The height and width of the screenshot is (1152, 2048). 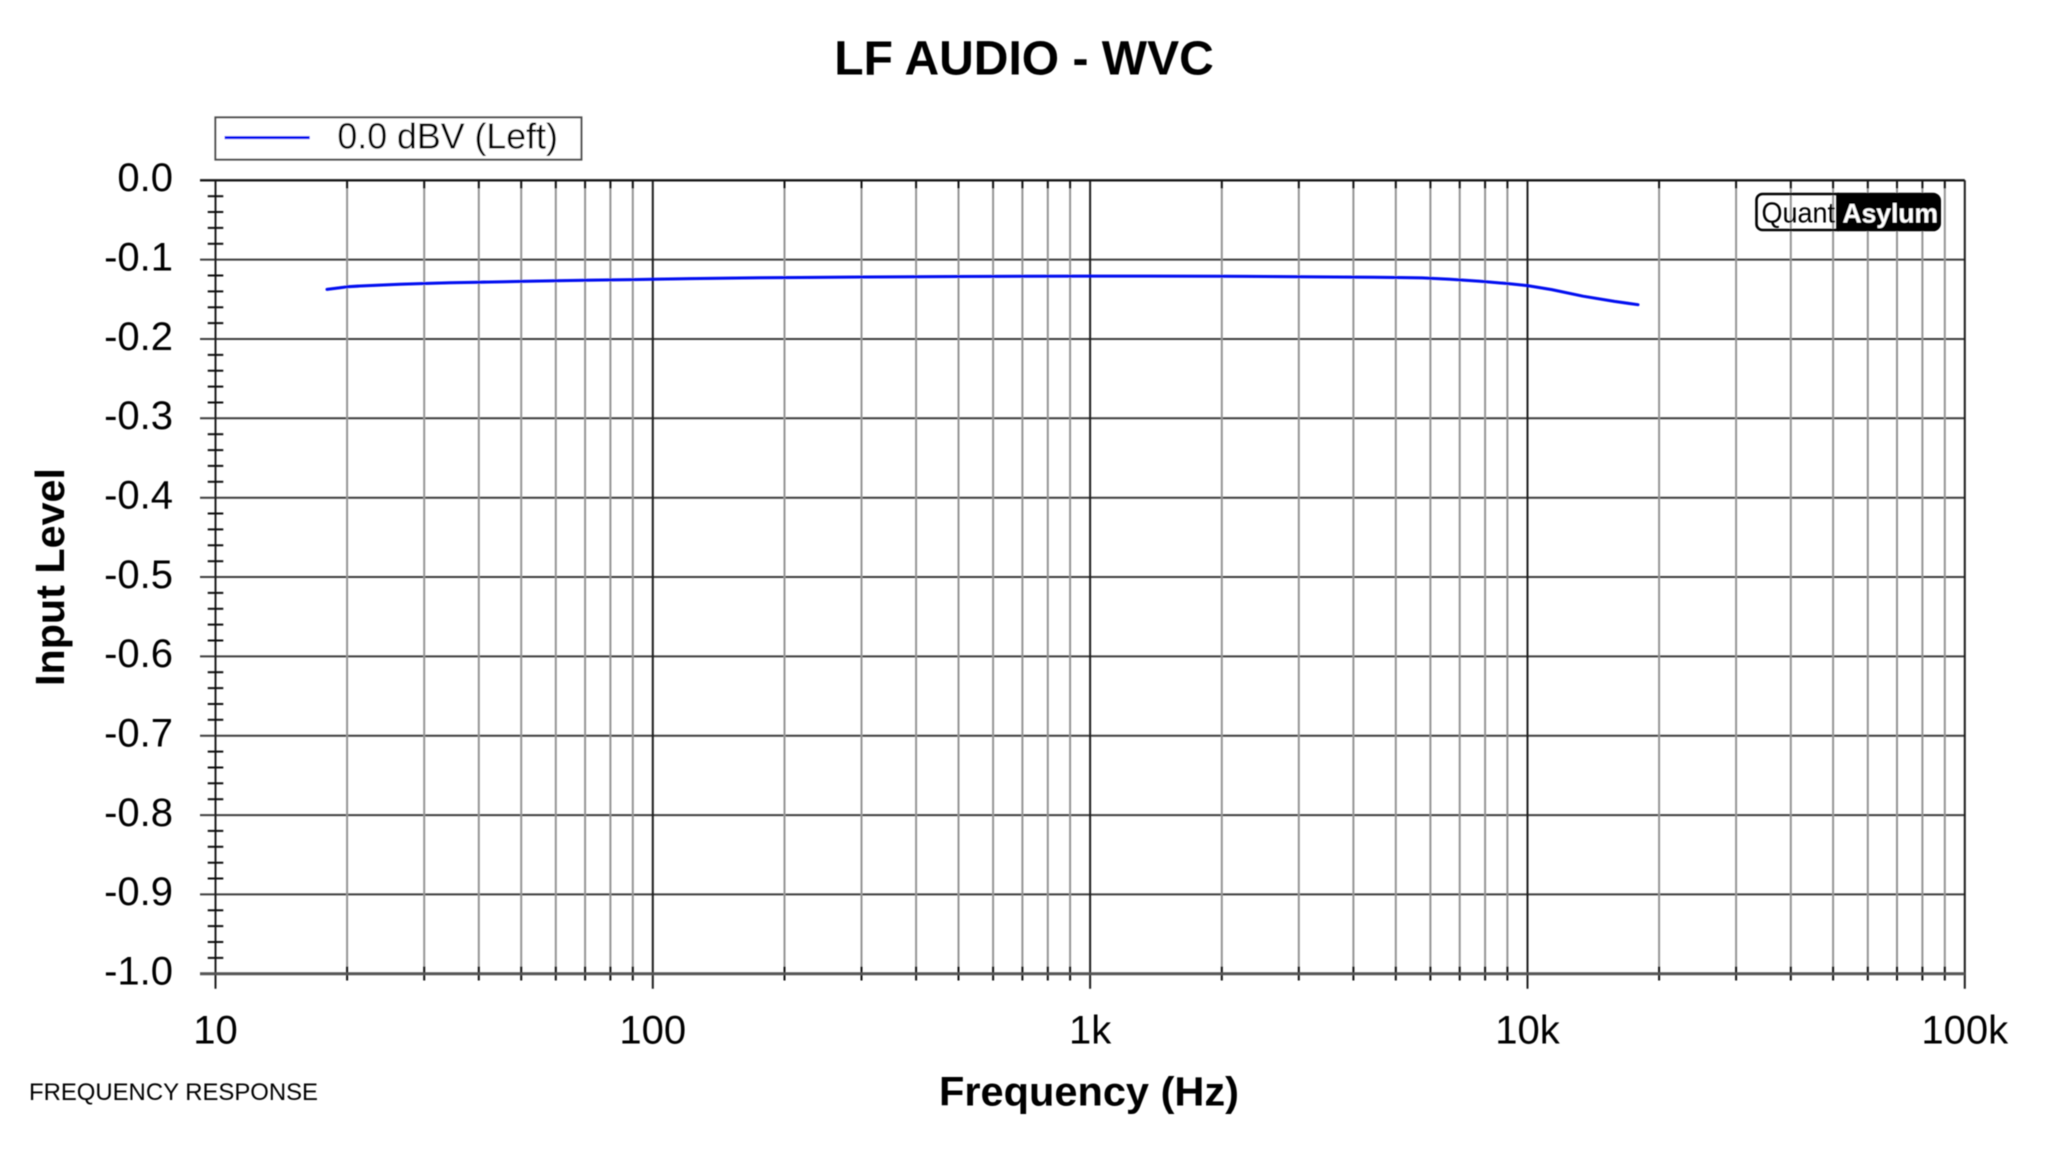 What do you see at coordinates (138, 892) in the screenshot?
I see `svg-text: -0.9` at bounding box center [138, 892].